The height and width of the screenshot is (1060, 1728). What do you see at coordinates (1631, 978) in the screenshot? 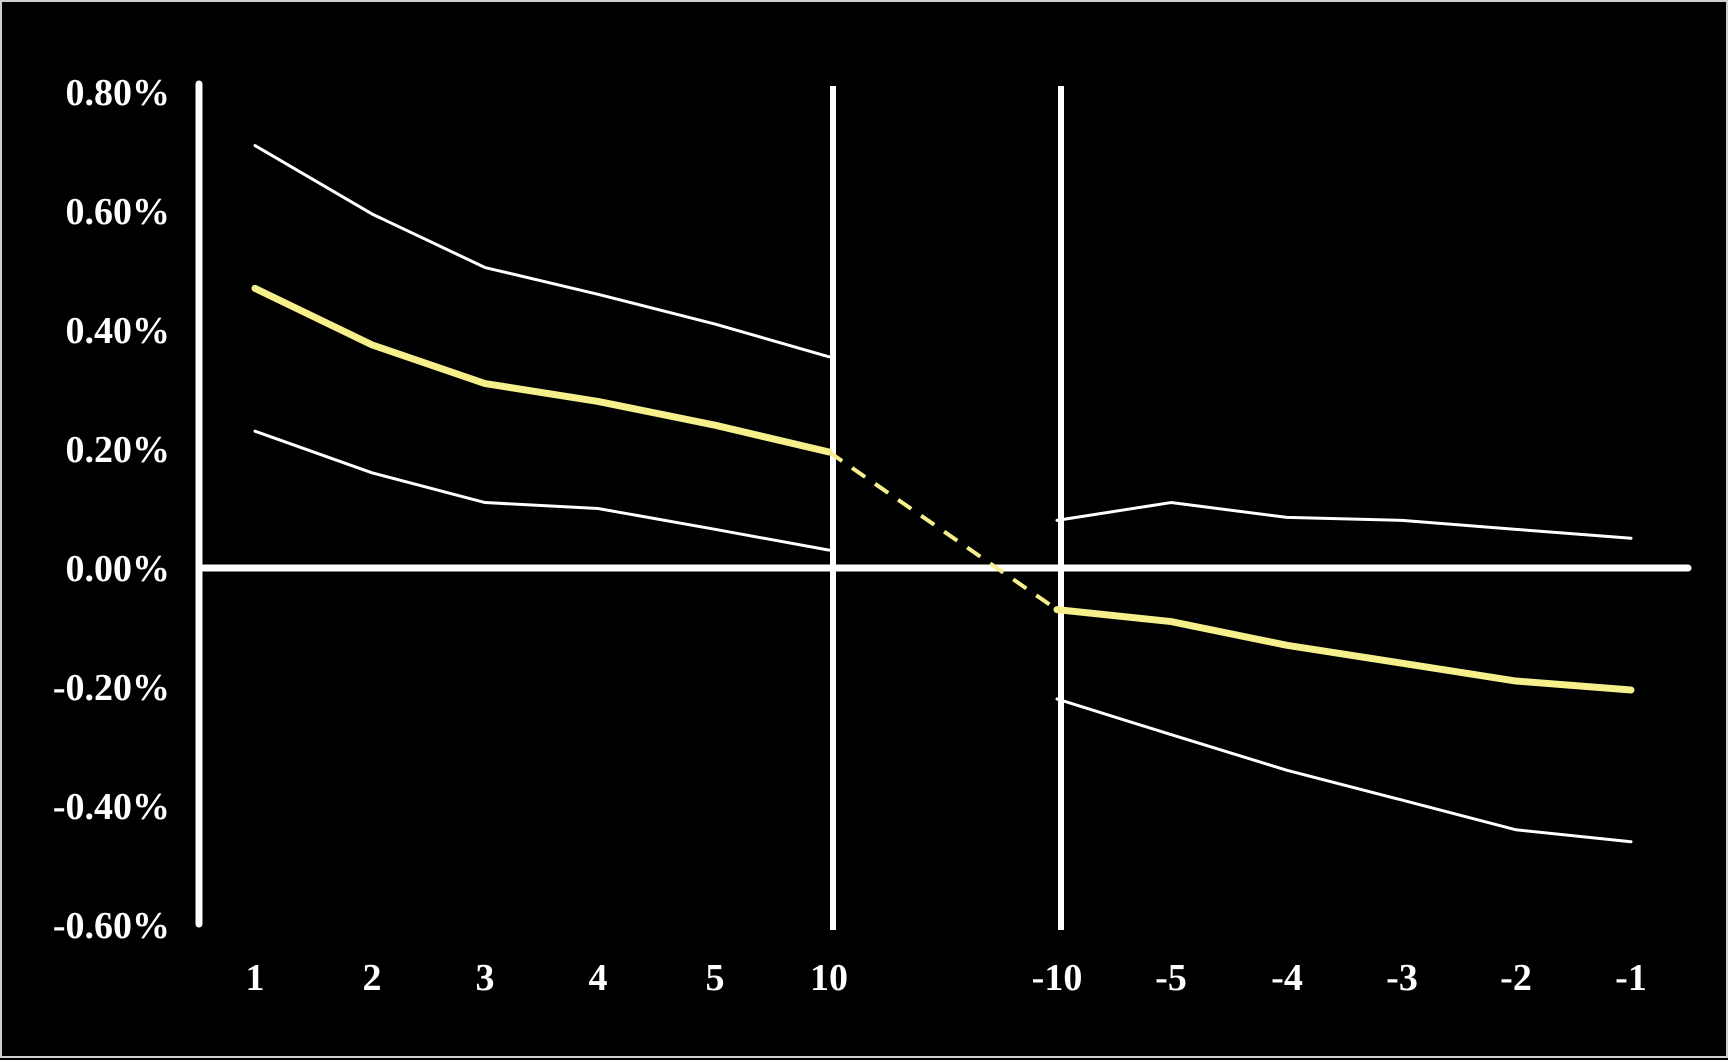
I see `x-tick-label: -1` at bounding box center [1631, 978].